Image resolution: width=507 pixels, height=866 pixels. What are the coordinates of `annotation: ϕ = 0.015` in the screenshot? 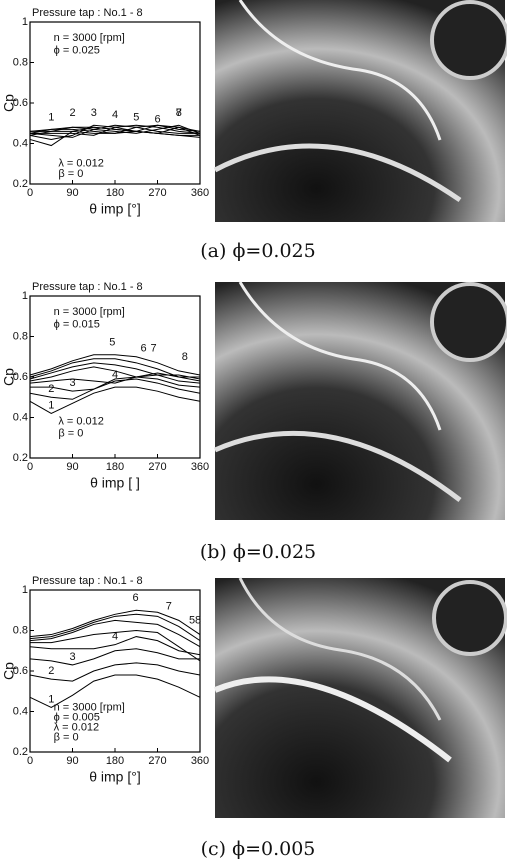 It's located at (77, 324).